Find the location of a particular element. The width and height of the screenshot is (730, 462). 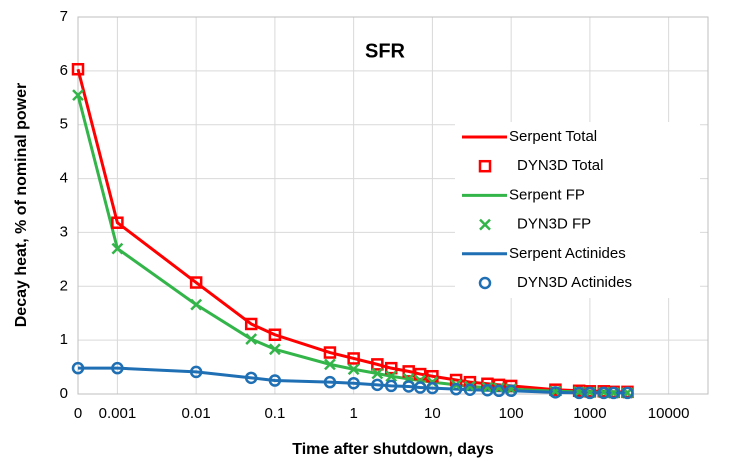

legend-label: Serpent Actinides is located at coordinates (567, 253).